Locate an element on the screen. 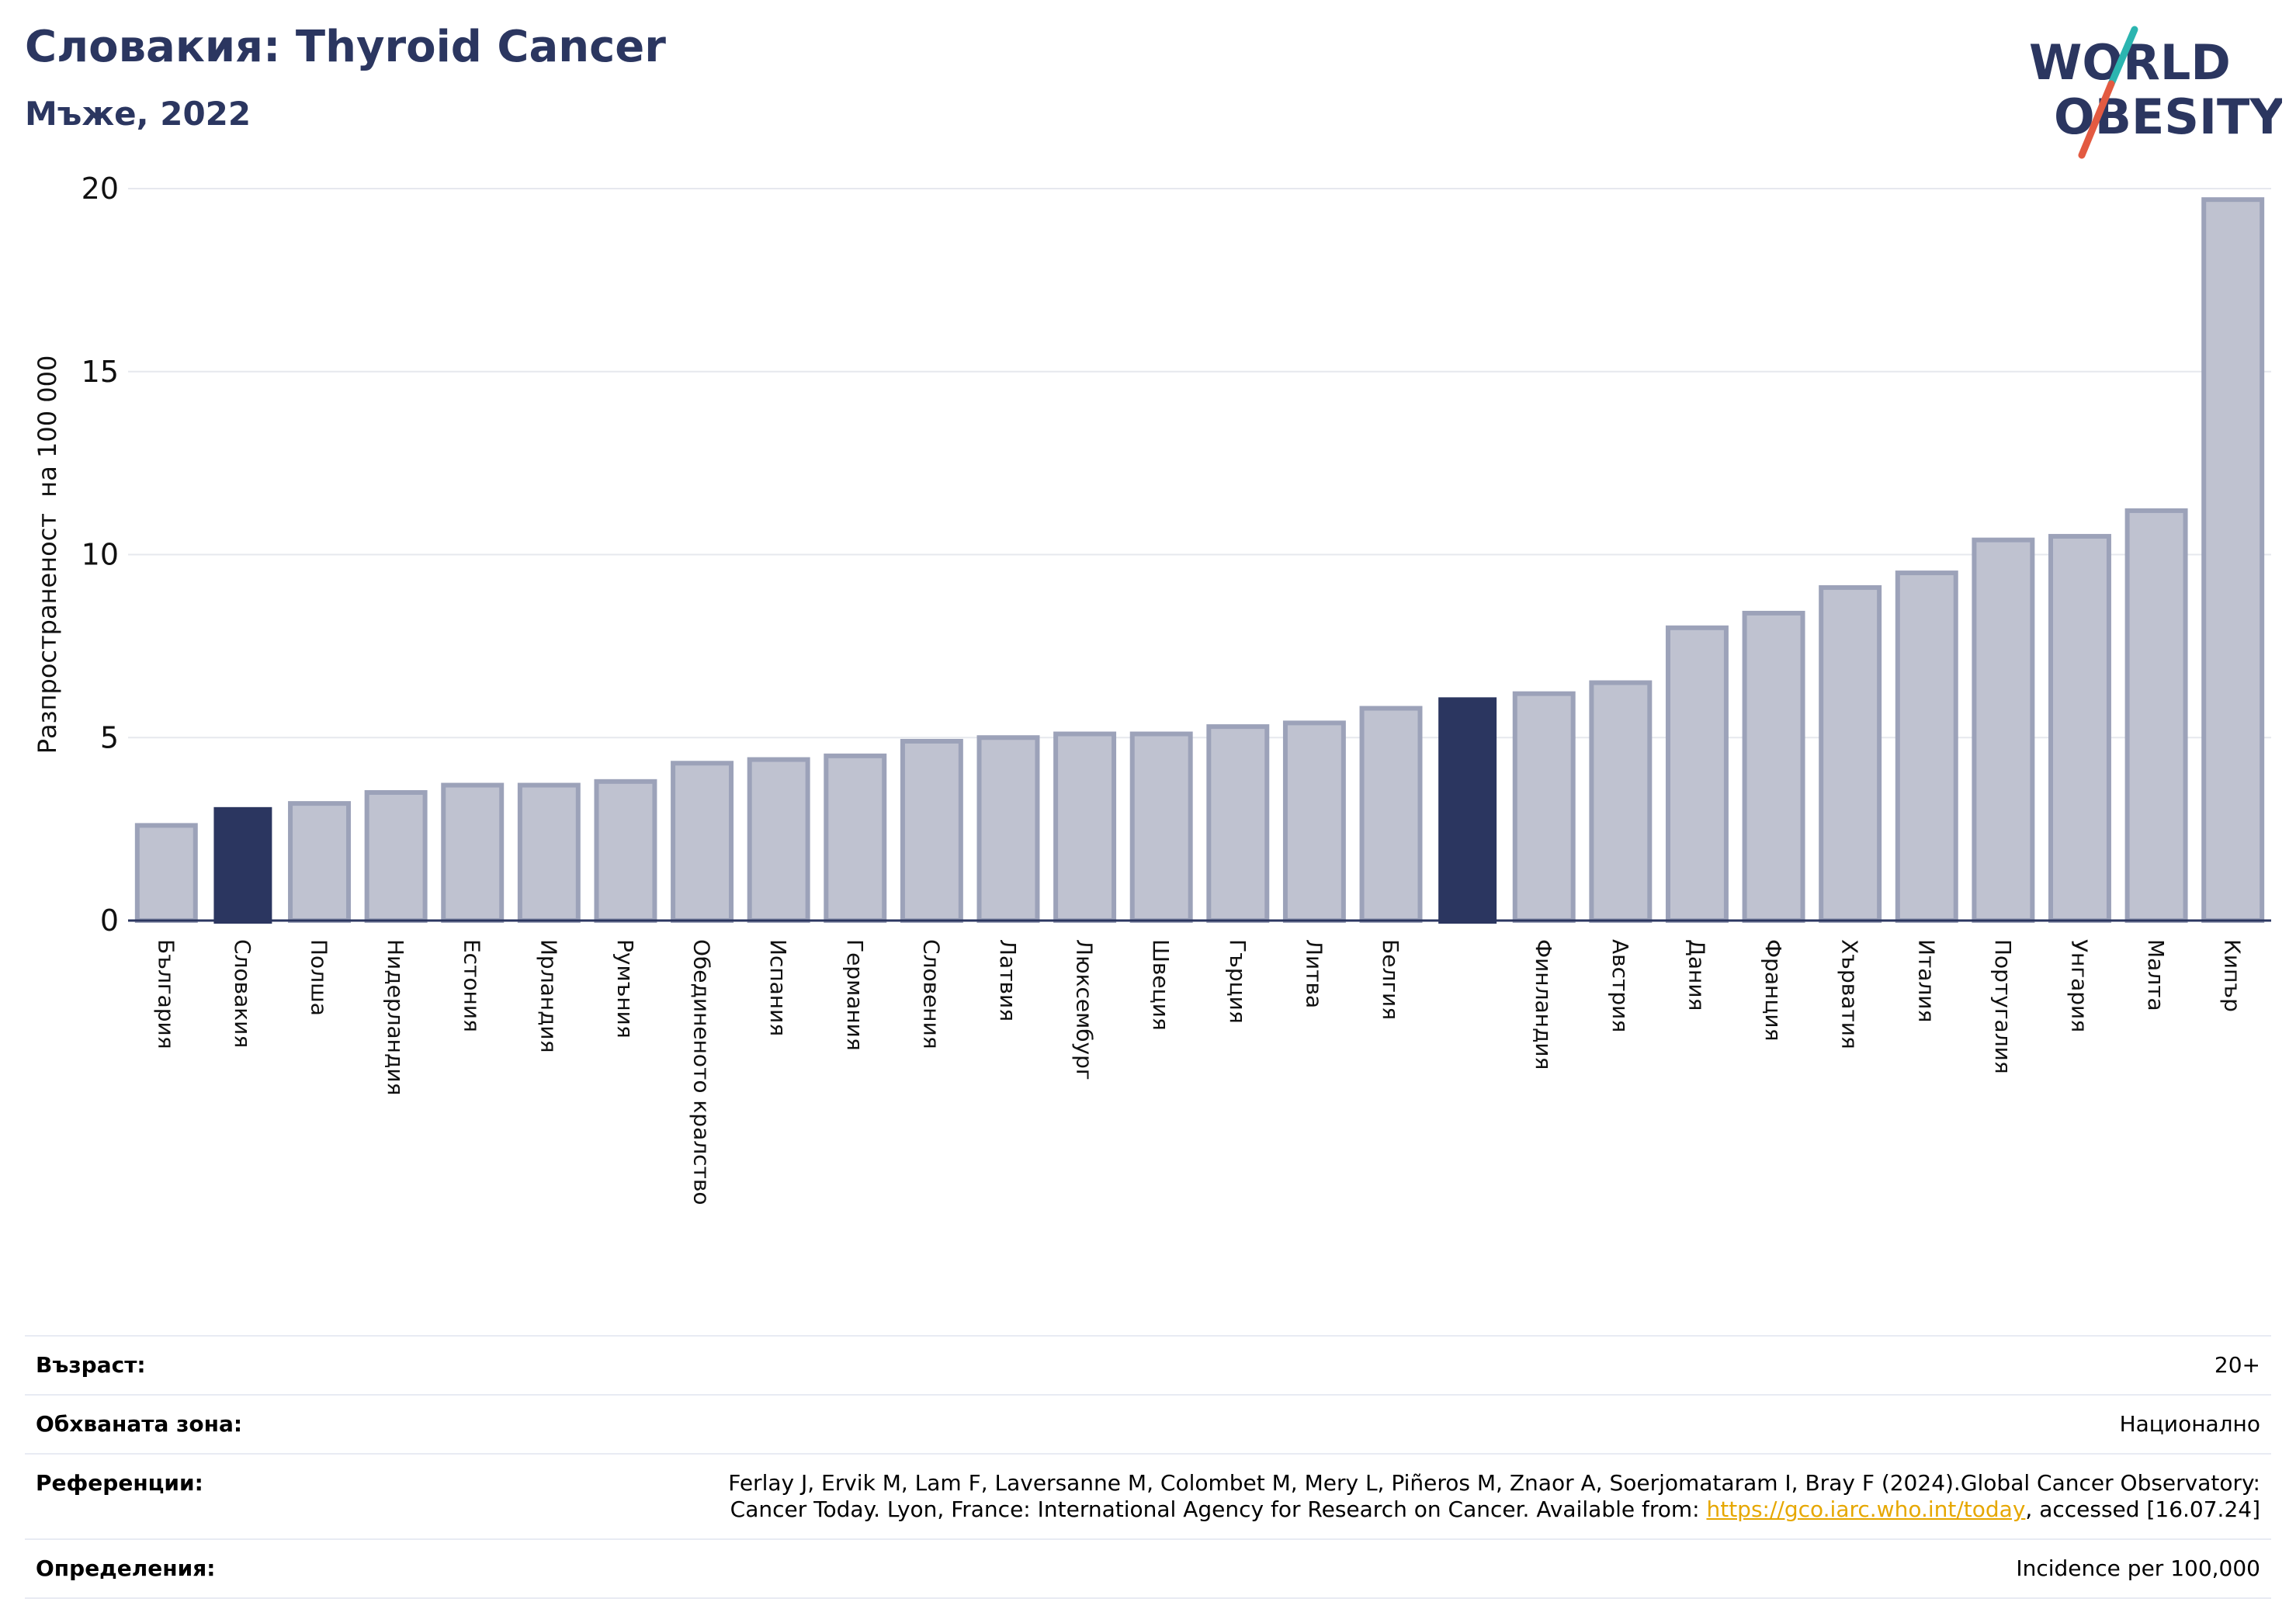 The height and width of the screenshot is (1623, 2296). age-value: 20+ is located at coordinates (2237, 1365).